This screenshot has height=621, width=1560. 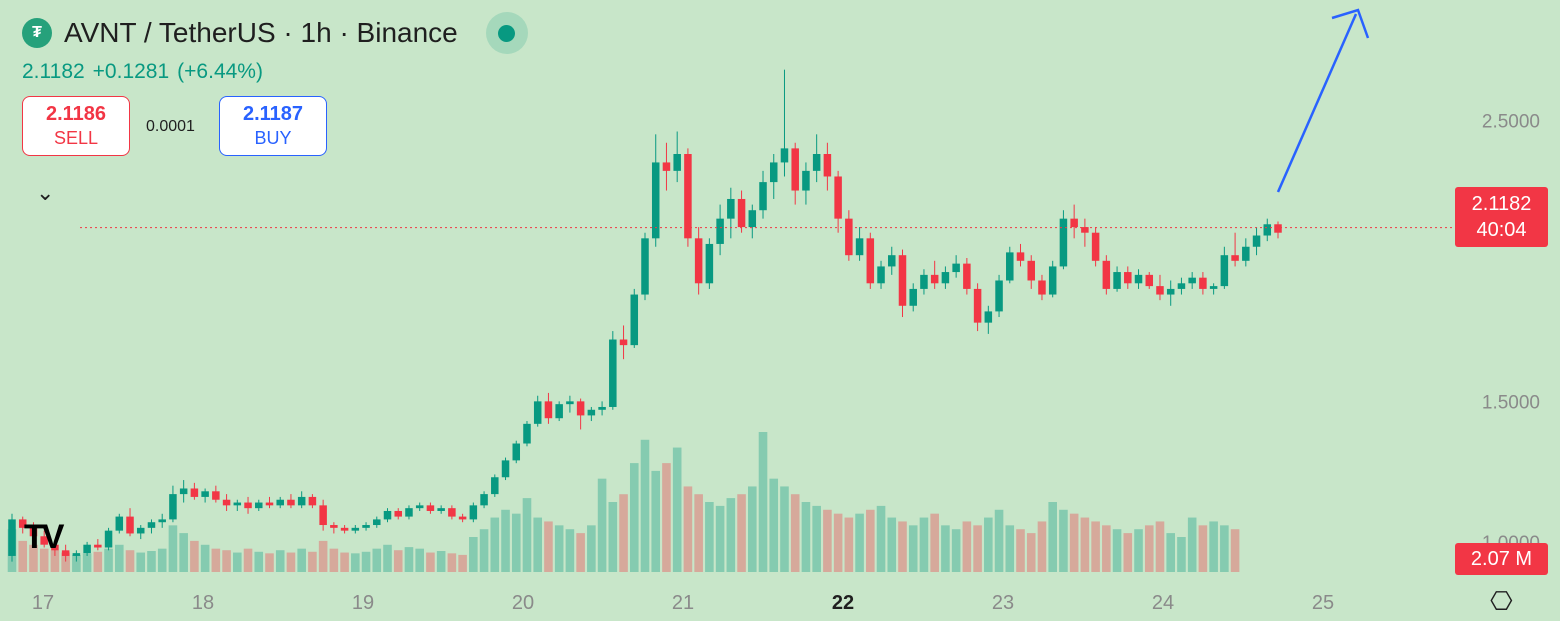 What do you see at coordinates (1323, 100) in the screenshot?
I see `trend-arrow` at bounding box center [1323, 100].